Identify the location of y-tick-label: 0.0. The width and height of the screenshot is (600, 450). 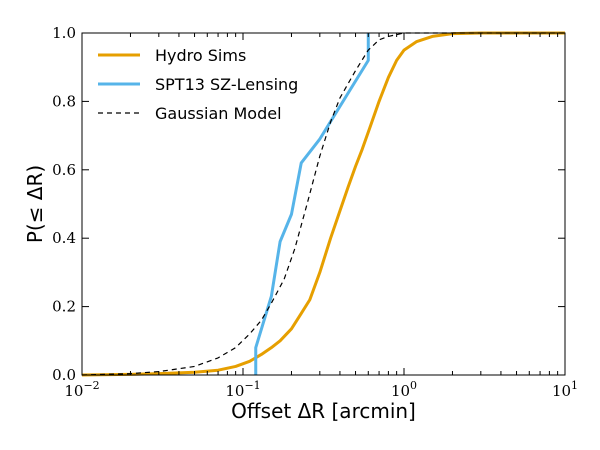
(64, 375).